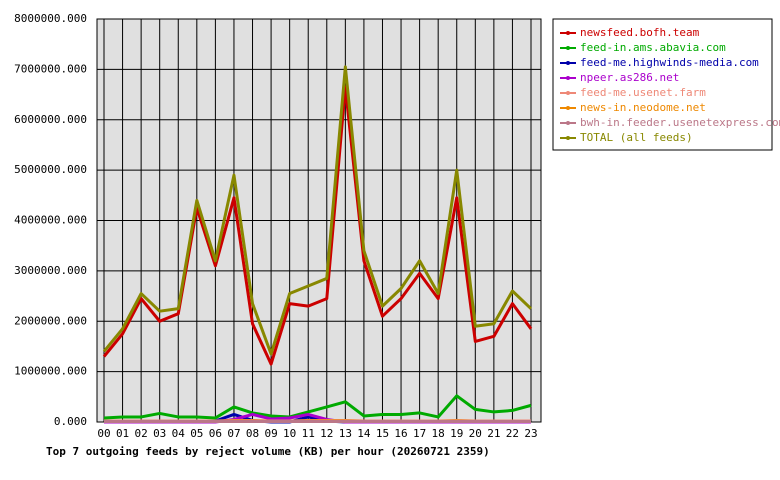 This screenshot has width=780, height=480. Describe the element at coordinates (326, 433) in the screenshot. I see `x-tick-label: 12` at that location.